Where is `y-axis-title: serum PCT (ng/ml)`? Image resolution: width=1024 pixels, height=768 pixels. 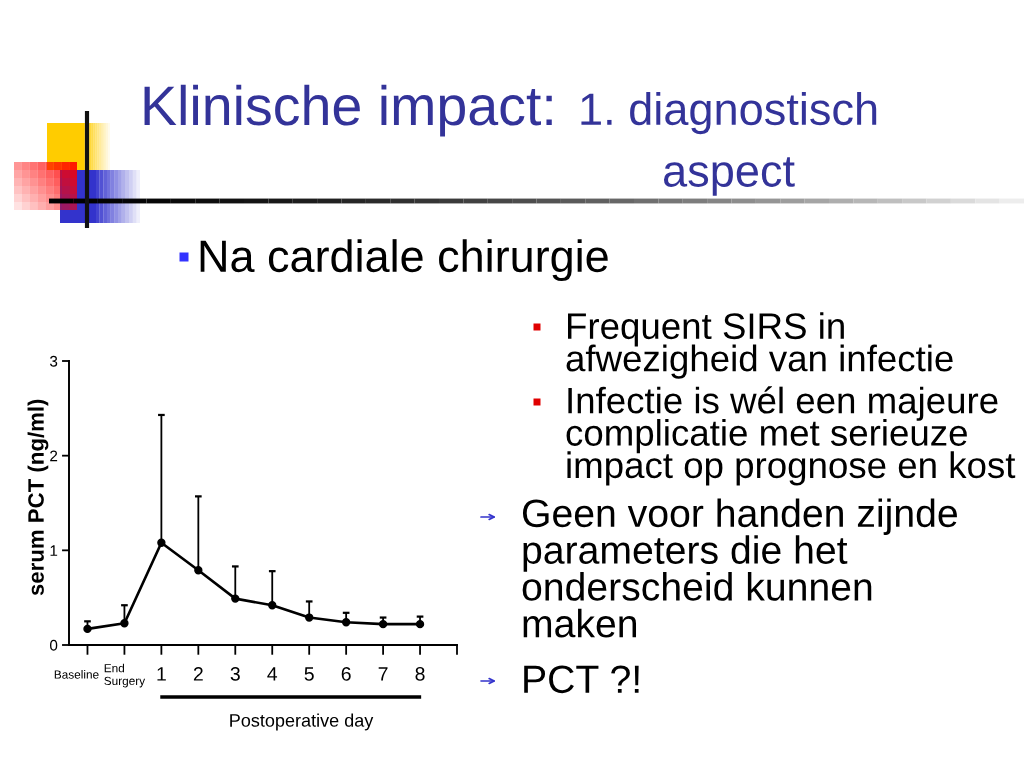
y-axis-title: serum PCT (ng/ml) is located at coordinates (38, 497).